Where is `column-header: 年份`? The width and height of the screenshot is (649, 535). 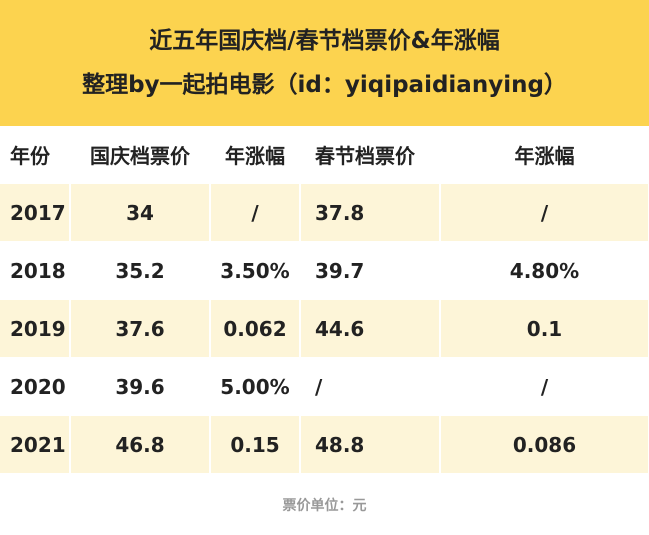
column-header: 年份 is located at coordinates (35, 155).